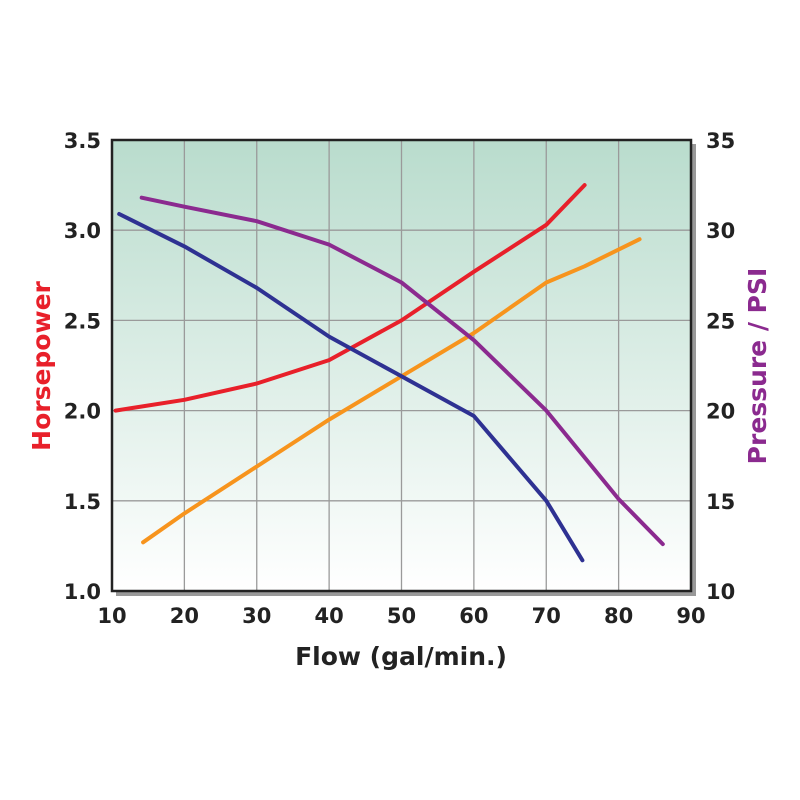 The height and width of the screenshot is (800, 800). Describe the element at coordinates (111, 616) in the screenshot. I see `x-tick-label: 10` at that location.